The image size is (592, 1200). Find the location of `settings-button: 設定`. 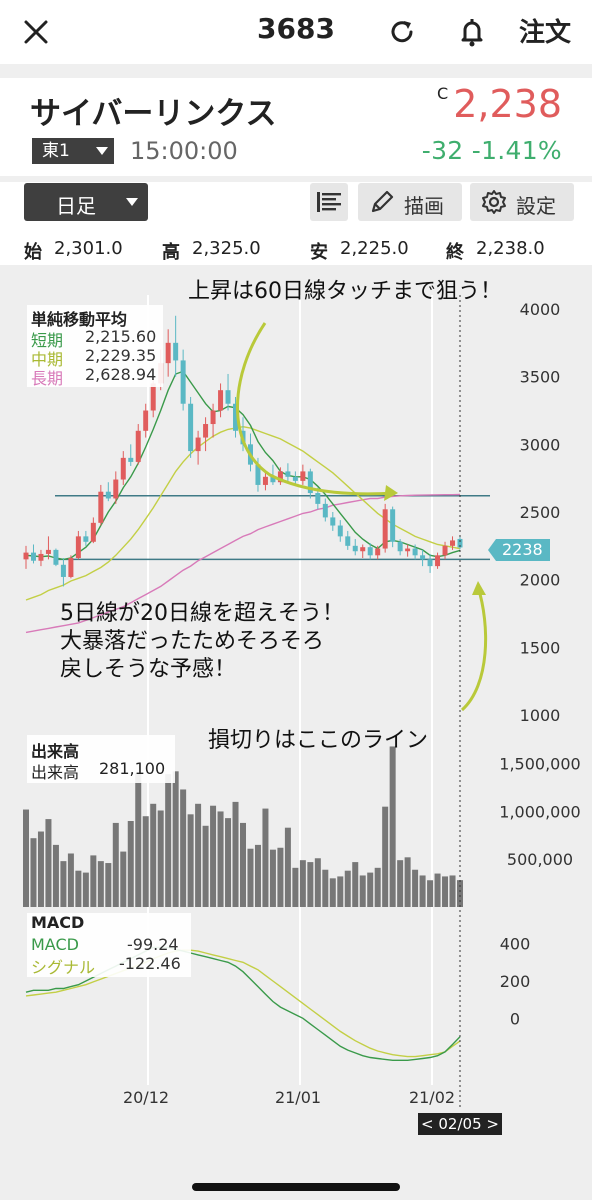

settings-button: 設定 is located at coordinates (522, 202).